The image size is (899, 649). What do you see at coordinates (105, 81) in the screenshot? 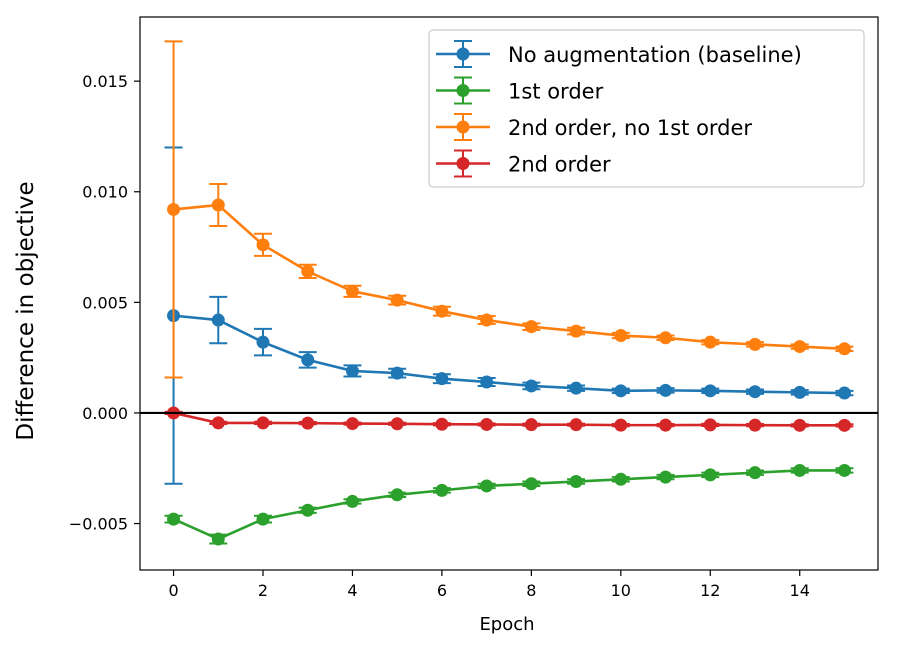
I see `y-tick-label: 0.015` at bounding box center [105, 81].